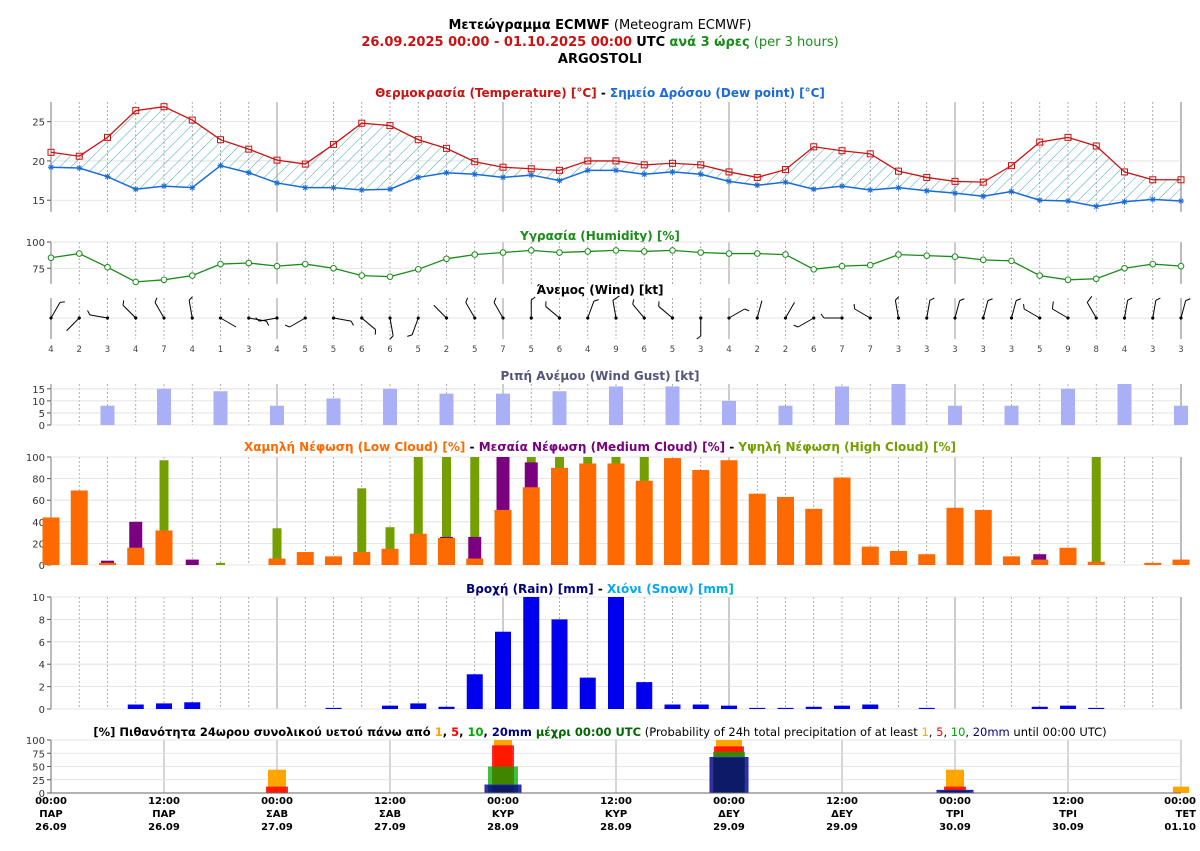 The width and height of the screenshot is (1200, 851). I want to click on meteogram-title: Μετεώγραμμα ECMWF (Meteogram ECMWF), so click(600, 25).